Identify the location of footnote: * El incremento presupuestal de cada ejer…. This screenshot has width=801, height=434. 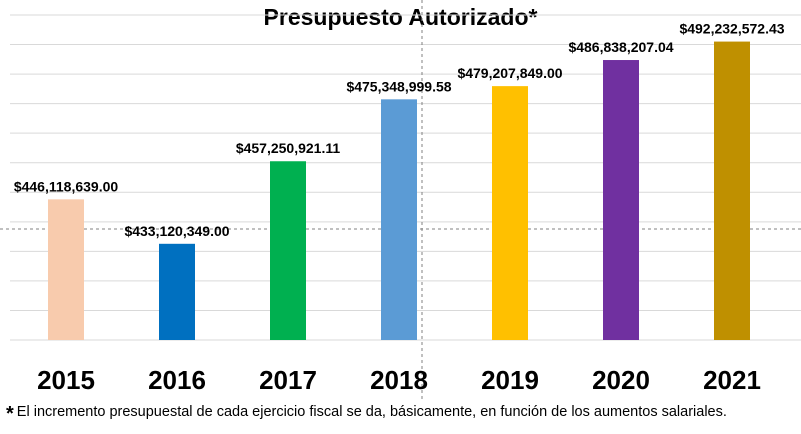
(366, 414).